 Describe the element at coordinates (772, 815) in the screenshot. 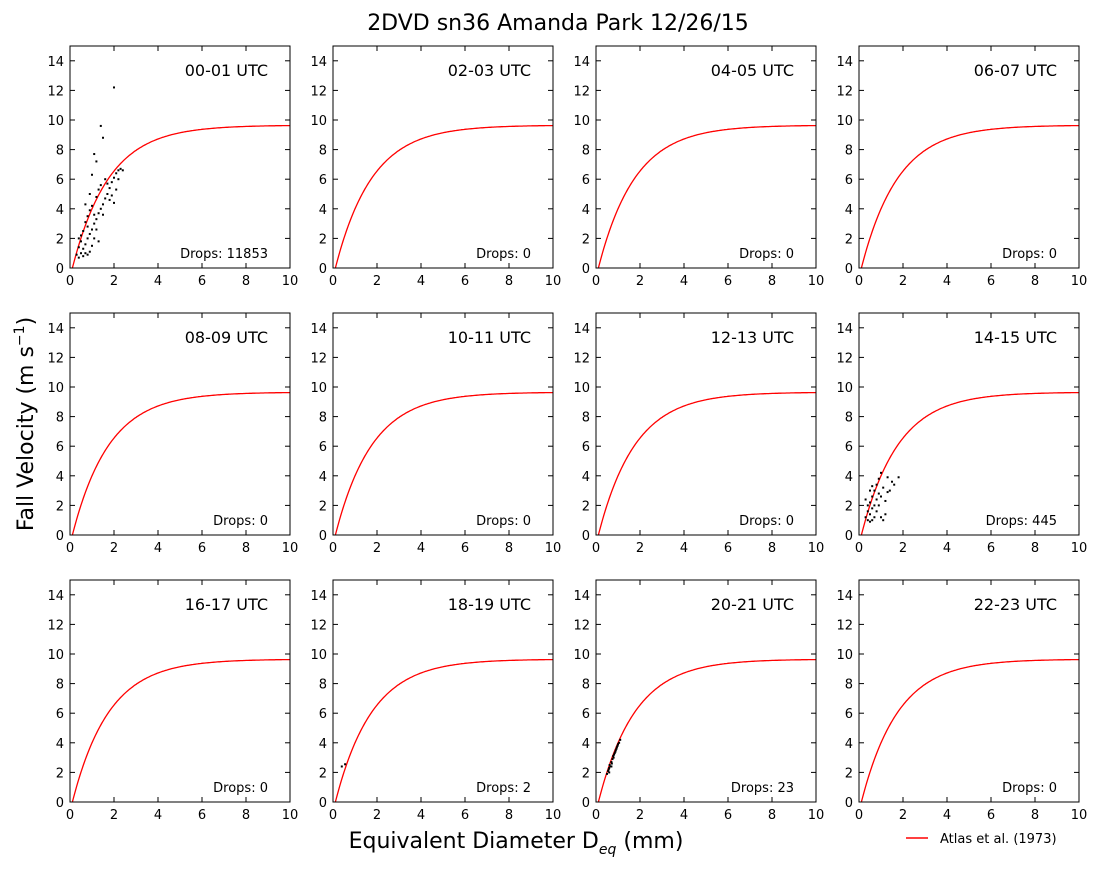

I see `x-tick-label: 8` at that location.